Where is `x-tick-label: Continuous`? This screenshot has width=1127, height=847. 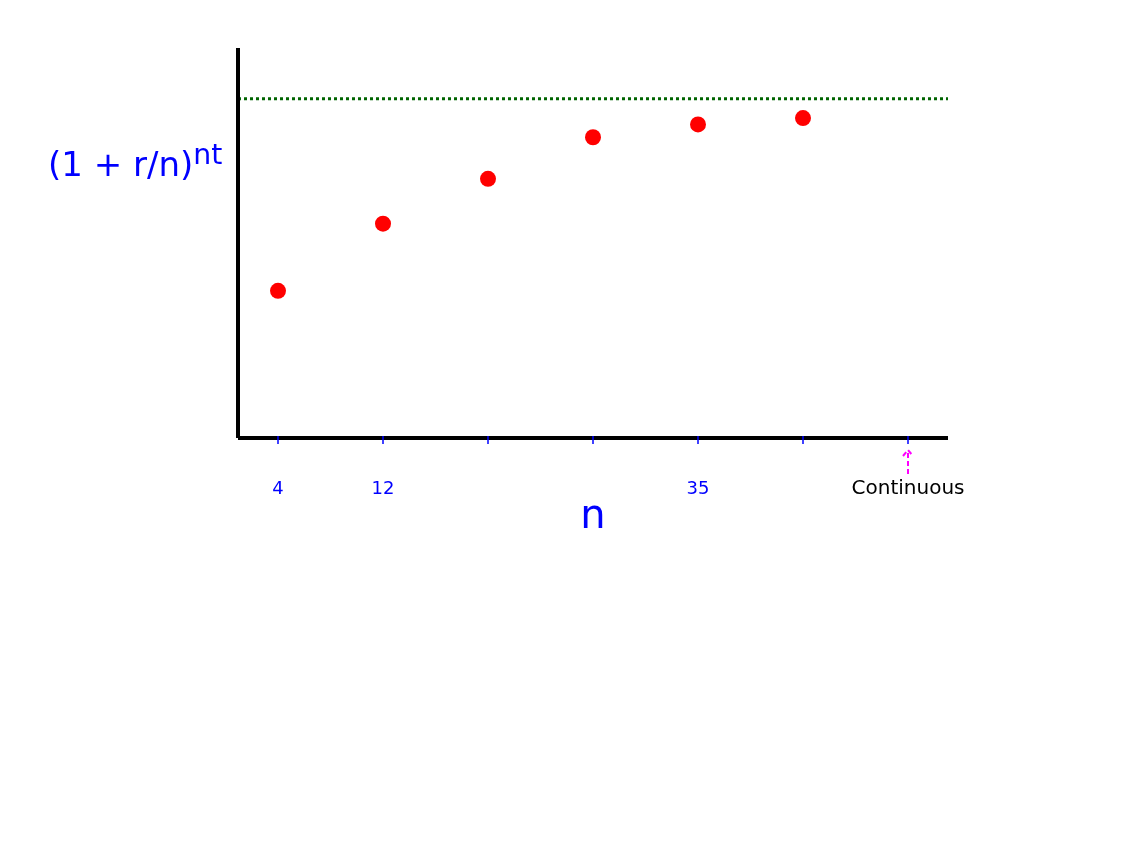
x-tick-label: Continuous is located at coordinates (908, 487).